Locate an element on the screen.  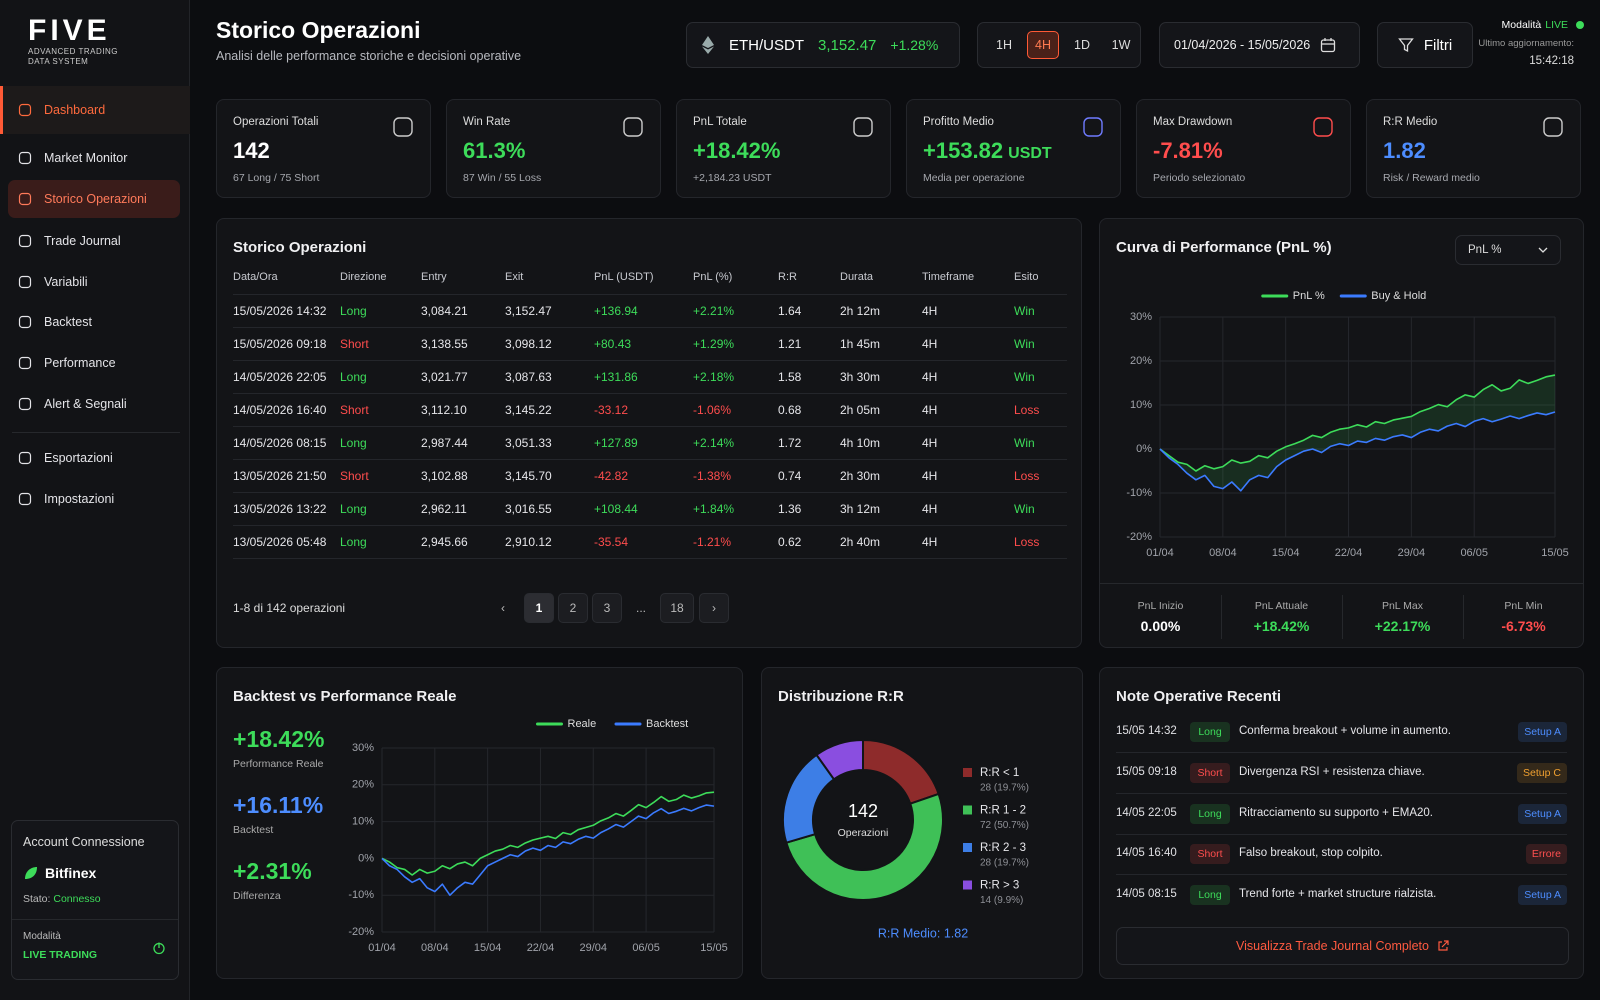
kpi-label: Win Rate is located at coordinates (487, 122).